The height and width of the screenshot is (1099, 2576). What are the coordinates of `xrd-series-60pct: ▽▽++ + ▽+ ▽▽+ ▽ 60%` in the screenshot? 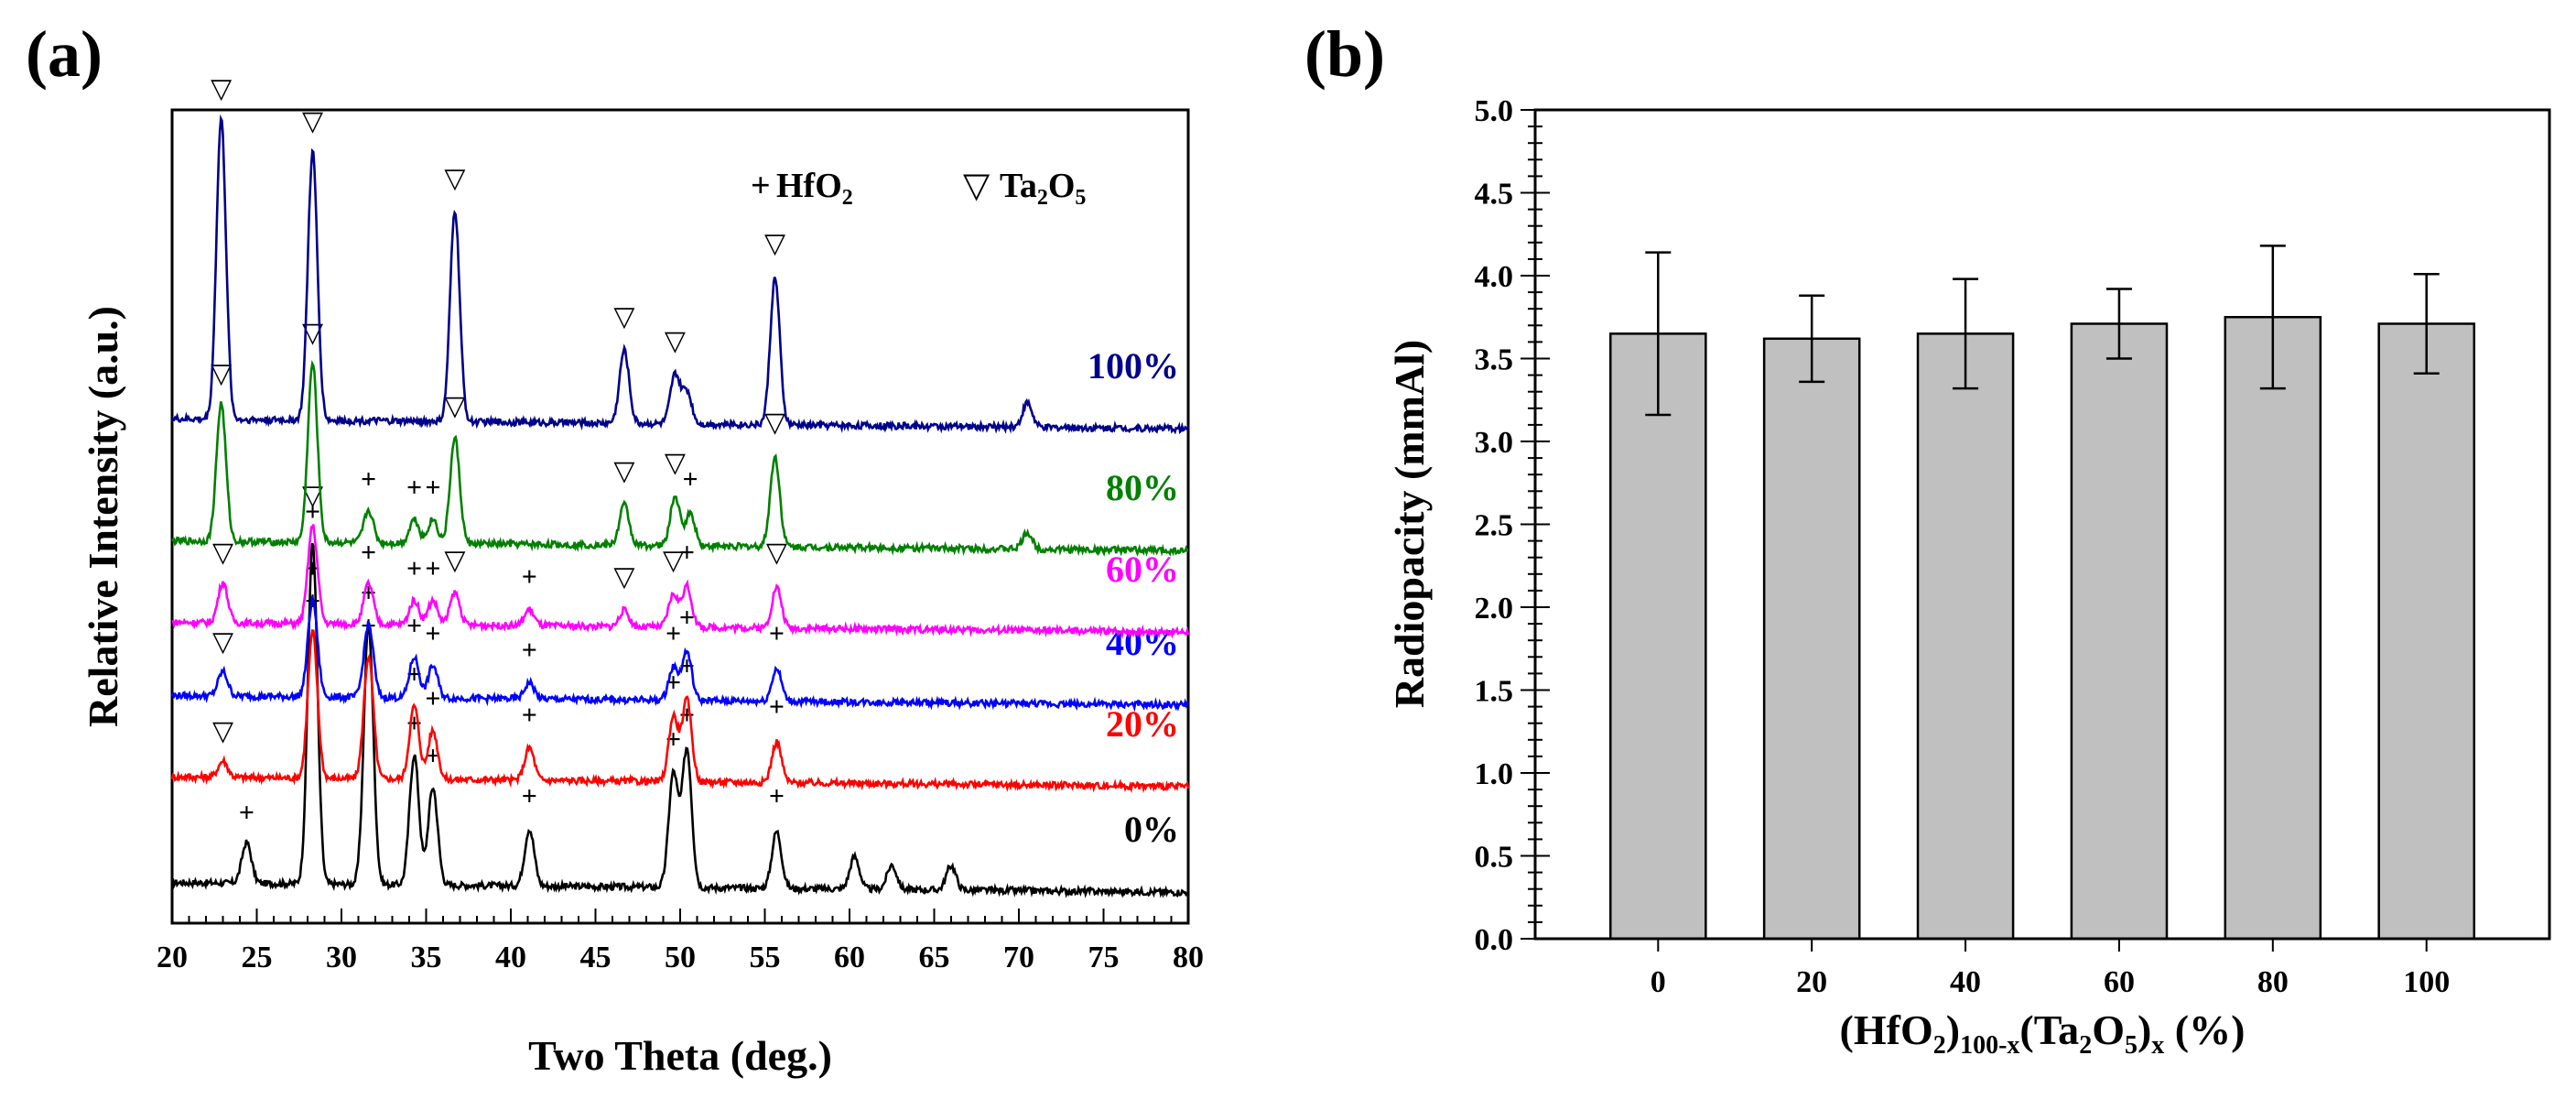 It's located at (681, 560).